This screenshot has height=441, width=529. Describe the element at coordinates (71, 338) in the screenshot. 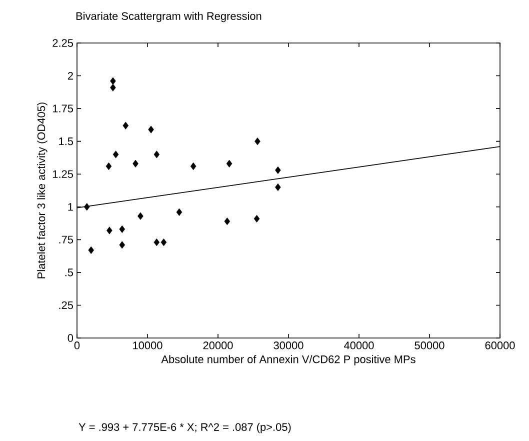

I see `y-tick-label: 0` at that location.